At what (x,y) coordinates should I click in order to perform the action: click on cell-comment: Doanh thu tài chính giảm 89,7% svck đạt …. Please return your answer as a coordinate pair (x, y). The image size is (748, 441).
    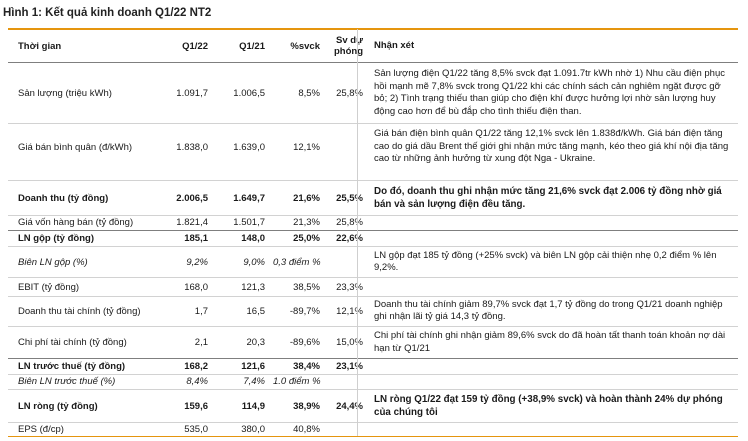
    Looking at the image, I should click on (548, 310).